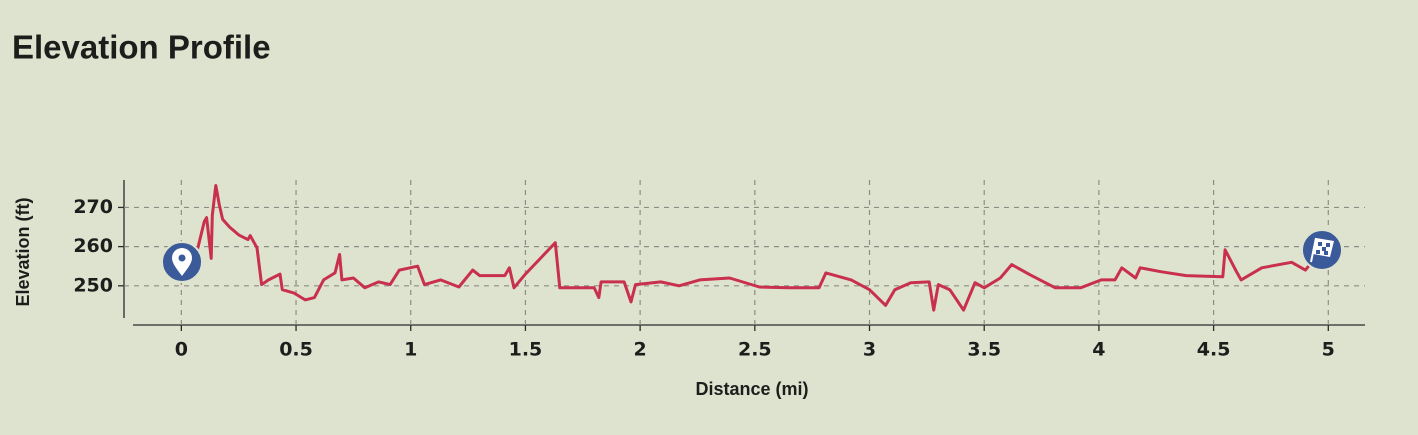  Describe the element at coordinates (1214, 350) in the screenshot. I see `x-tick-label: 4.5` at that location.